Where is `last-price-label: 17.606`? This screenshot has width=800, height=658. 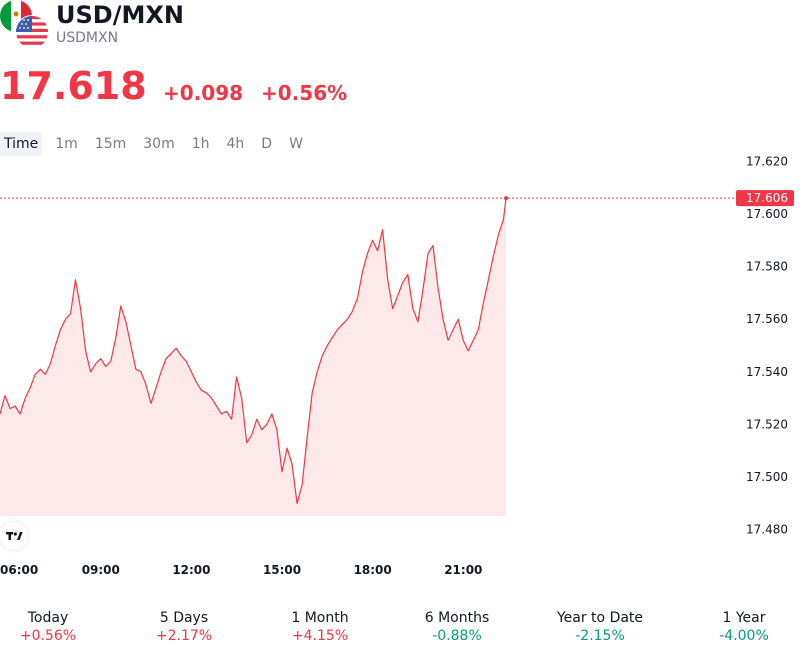 last-price-label: 17.606 is located at coordinates (765, 198).